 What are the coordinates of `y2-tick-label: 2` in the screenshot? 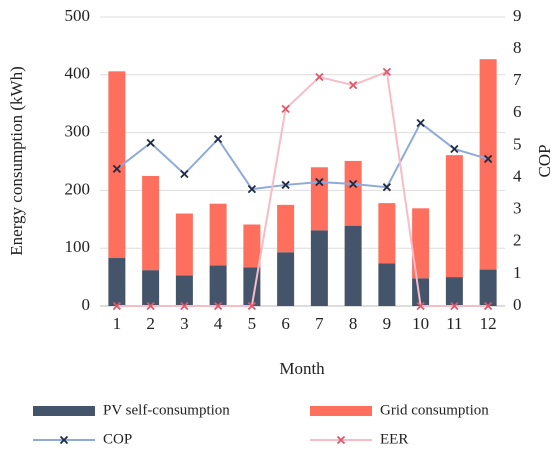 It's located at (517, 240).